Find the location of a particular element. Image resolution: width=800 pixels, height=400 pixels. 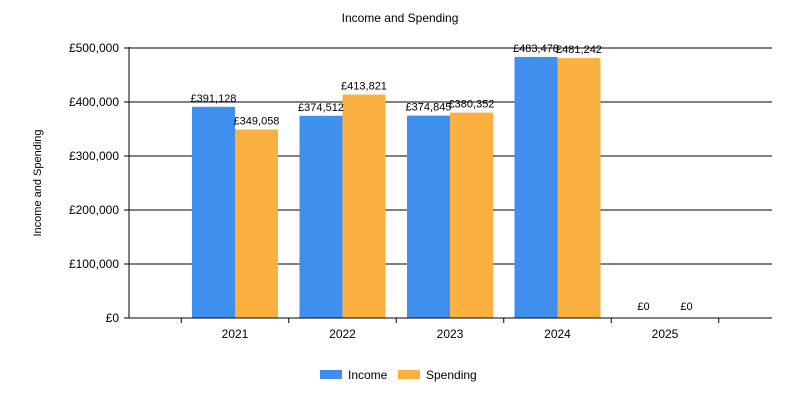

x-tick-label: 2024 is located at coordinates (557, 334).